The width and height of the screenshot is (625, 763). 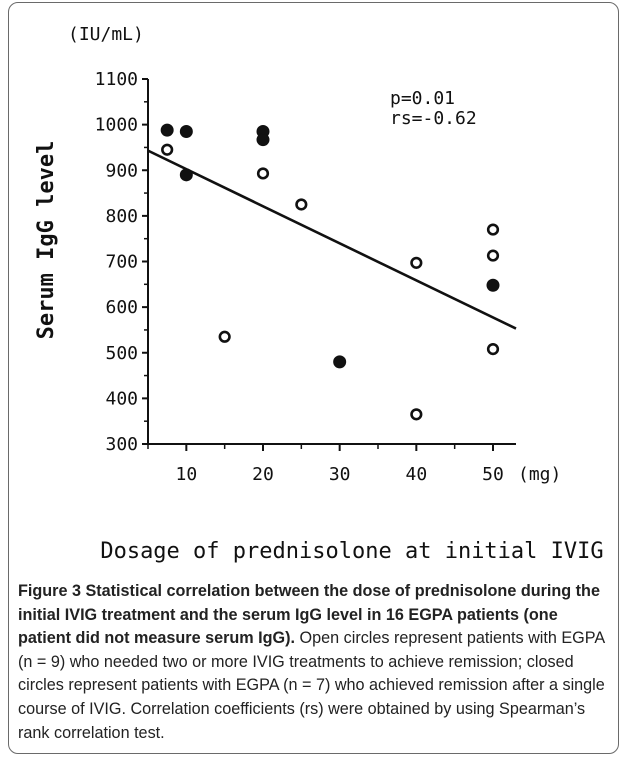 What do you see at coordinates (433, 118) in the screenshot?
I see `annotation-rs: rs=-0.62` at bounding box center [433, 118].